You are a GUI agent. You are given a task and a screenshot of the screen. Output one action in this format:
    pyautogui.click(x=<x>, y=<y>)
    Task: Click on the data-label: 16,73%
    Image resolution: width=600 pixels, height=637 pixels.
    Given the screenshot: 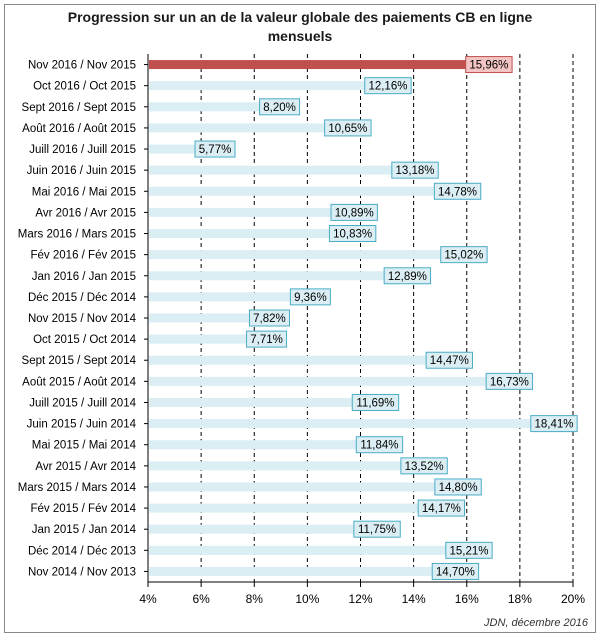 What is the action you would take?
    pyautogui.click(x=509, y=382)
    